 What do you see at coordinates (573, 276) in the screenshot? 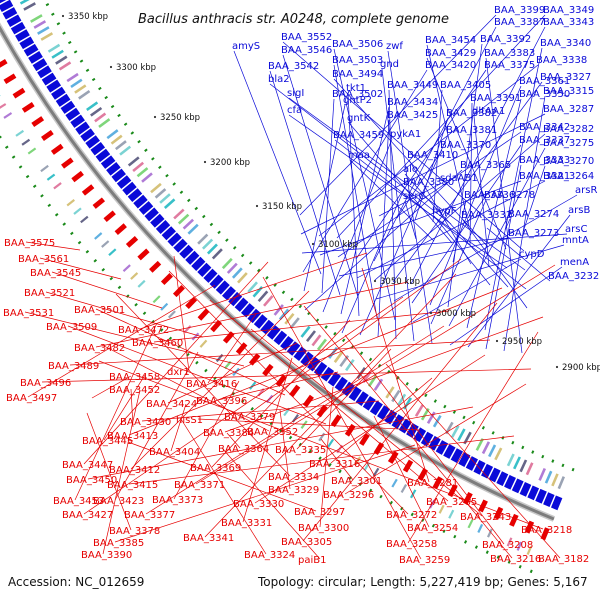
I see `forward-gene-label: BAA_3232` at bounding box center [573, 276].